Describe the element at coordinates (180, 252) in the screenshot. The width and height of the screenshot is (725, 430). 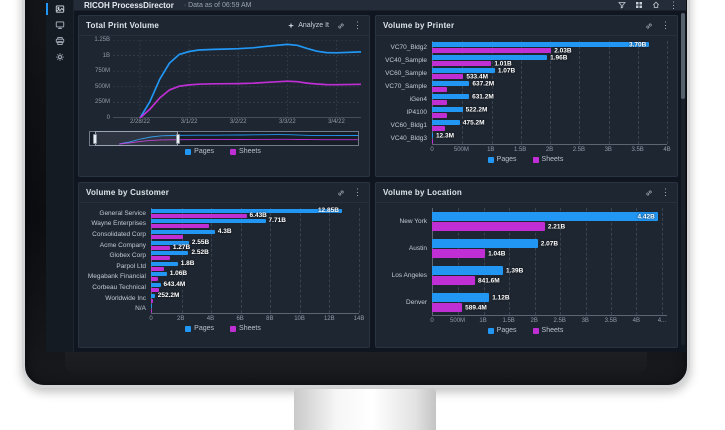
I see `bar-pages: 2.52B` at that location.